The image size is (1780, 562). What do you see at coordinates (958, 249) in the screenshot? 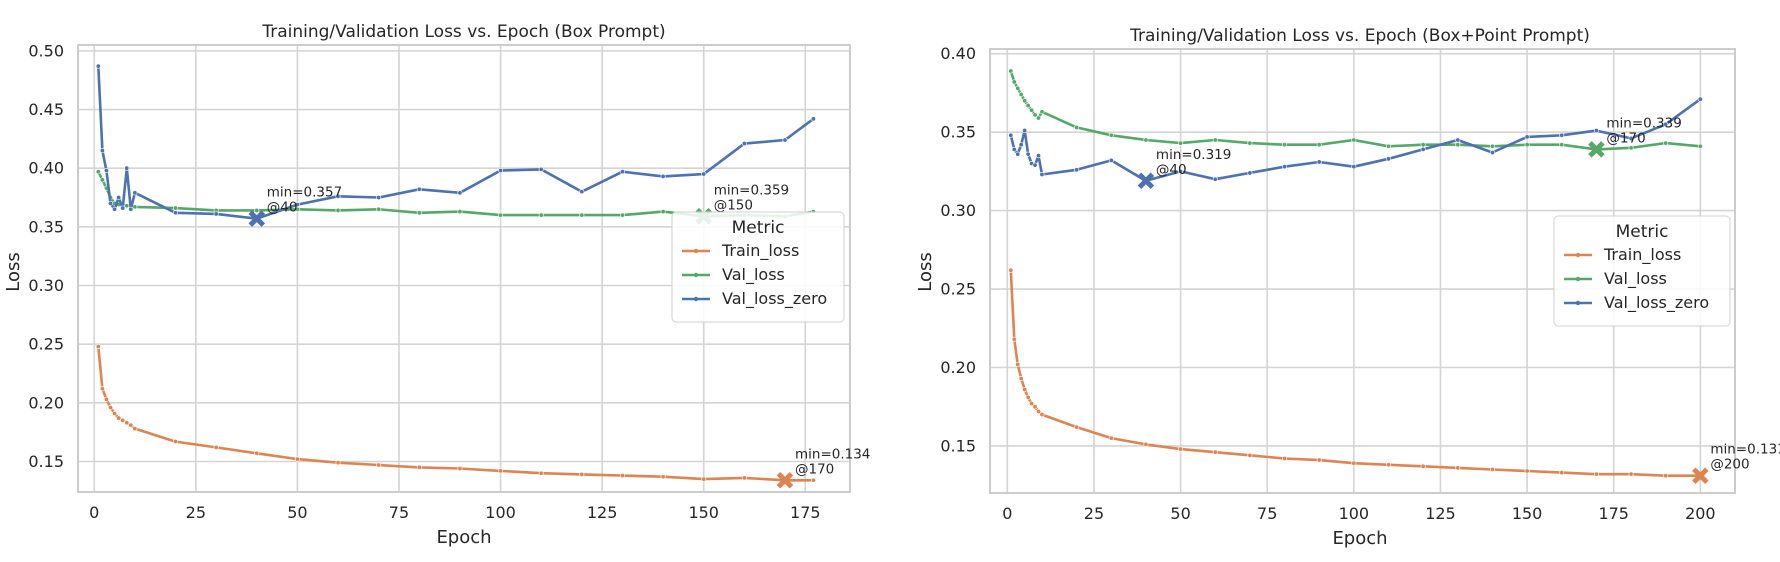
I see `y-tick-labels: 0.15 0.20 0.25 0.30 0.35 0.40` at bounding box center [958, 249].